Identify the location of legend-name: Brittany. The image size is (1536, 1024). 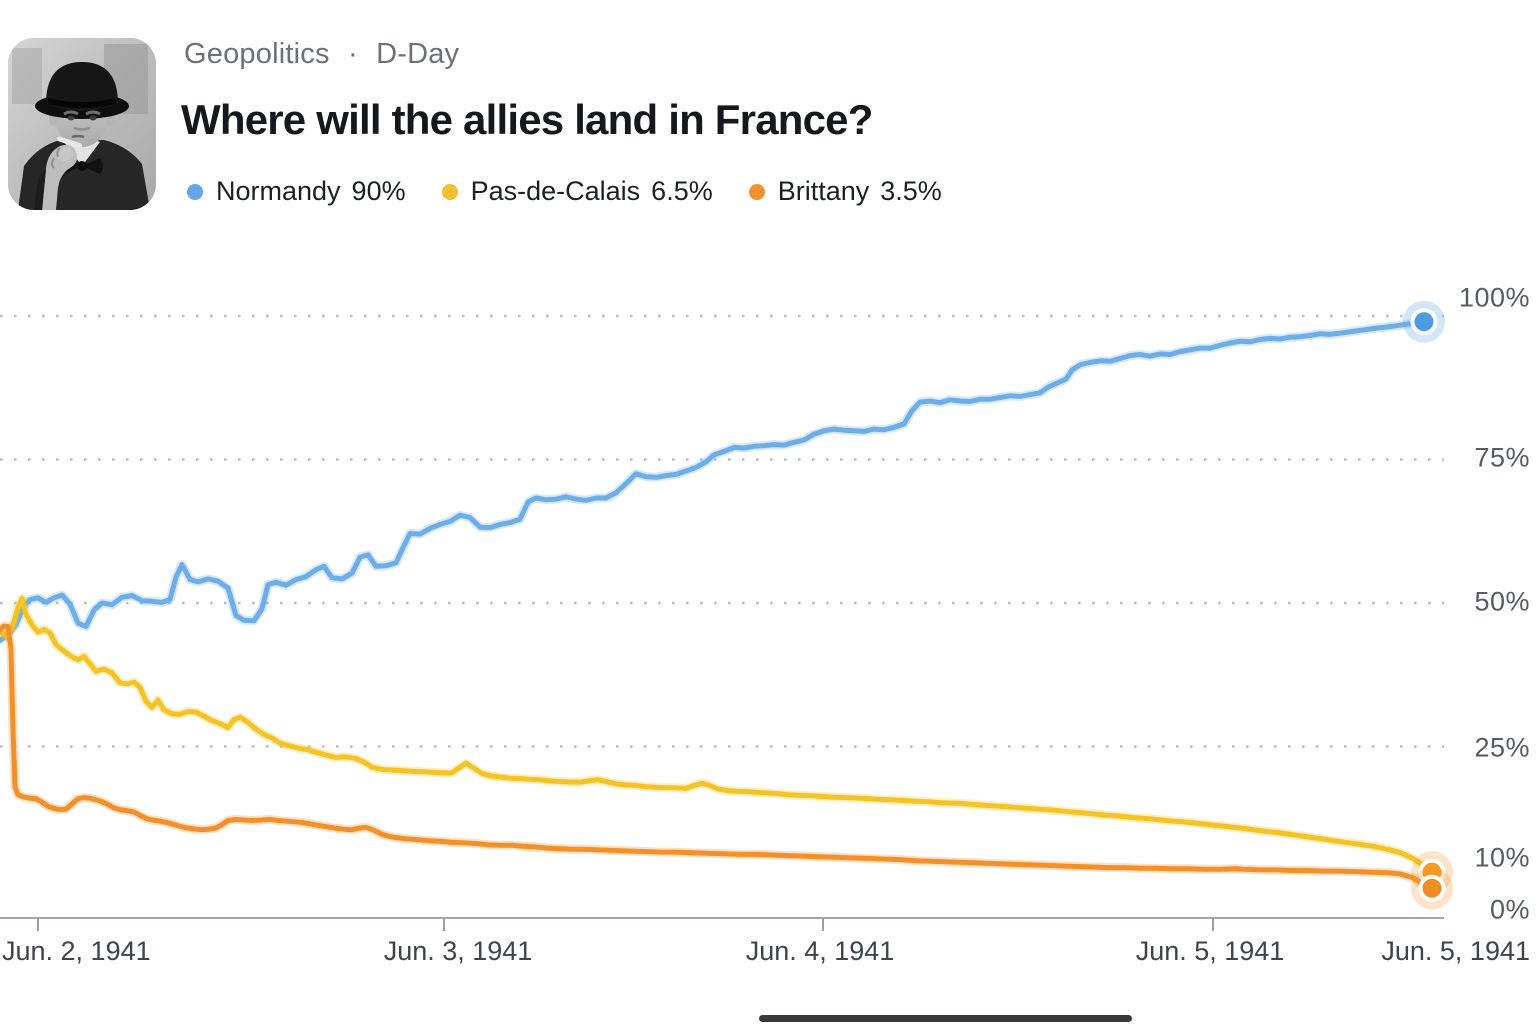
(823, 191).